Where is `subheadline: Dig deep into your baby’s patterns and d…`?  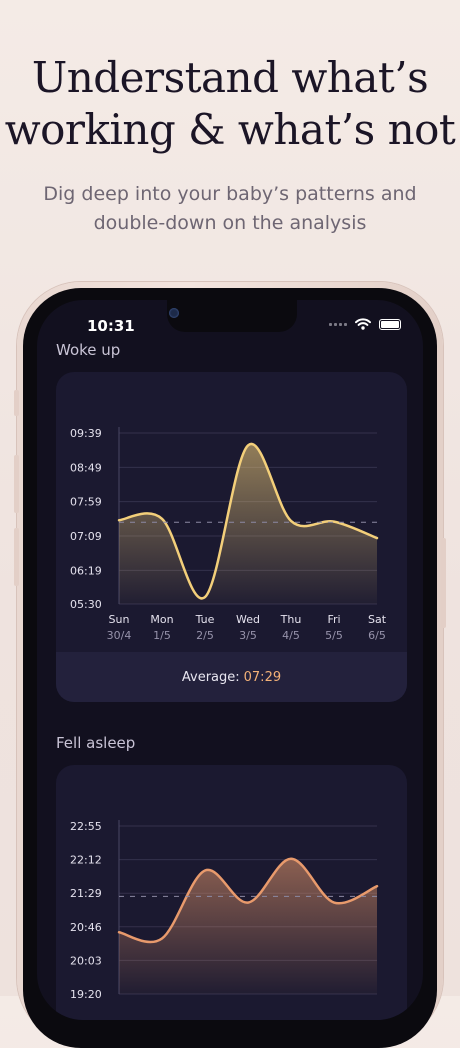 subheadline: Dig deep into your baby’s patterns and d… is located at coordinates (230, 209).